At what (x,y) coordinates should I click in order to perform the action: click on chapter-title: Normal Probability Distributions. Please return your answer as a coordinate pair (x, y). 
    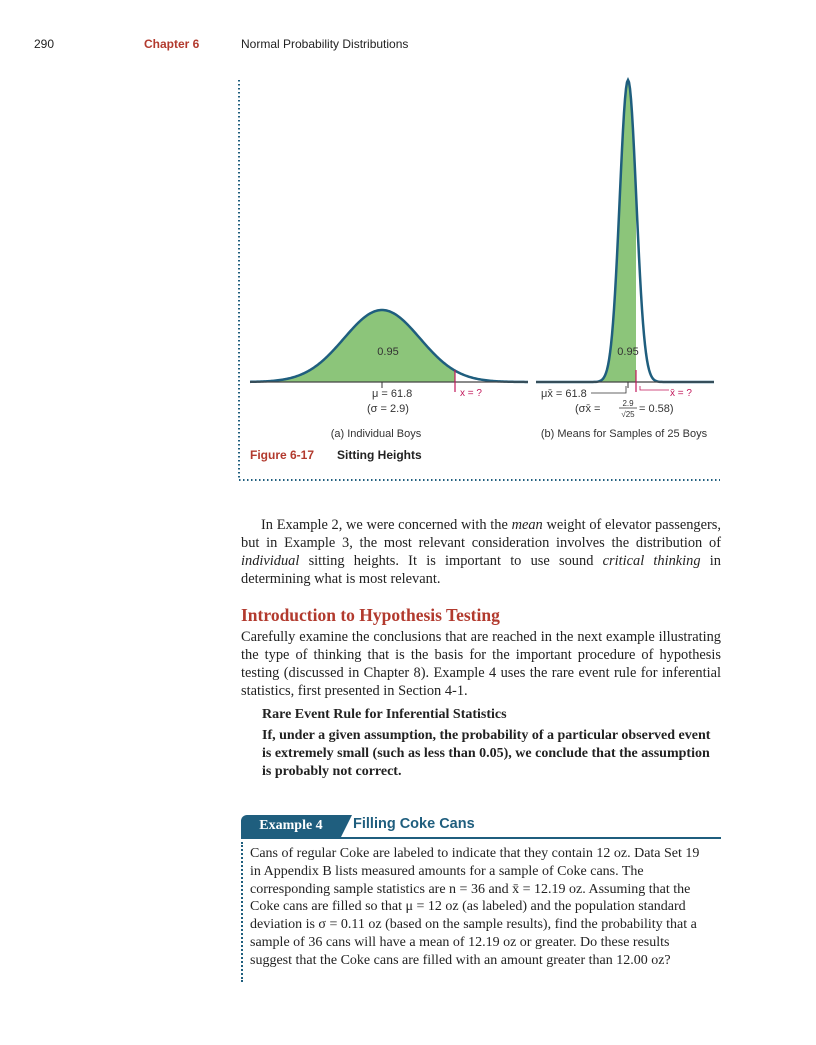
    Looking at the image, I should click on (325, 44).